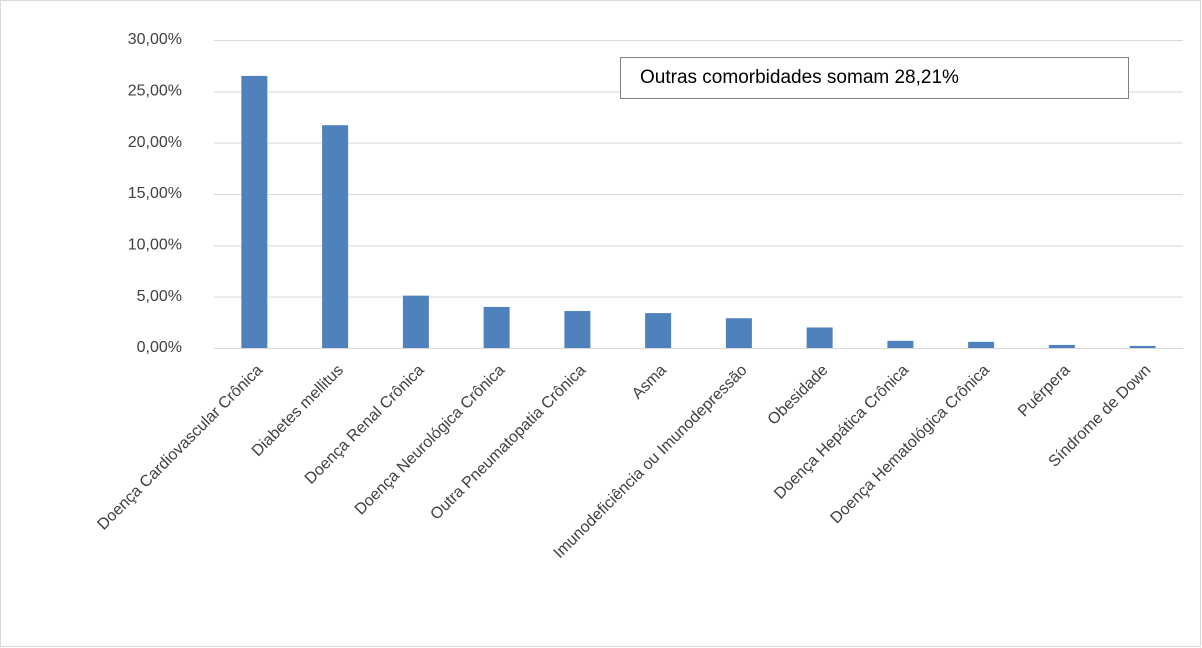 The image size is (1202, 648). I want to click on y-tick-label: 15,00%, so click(155, 193).